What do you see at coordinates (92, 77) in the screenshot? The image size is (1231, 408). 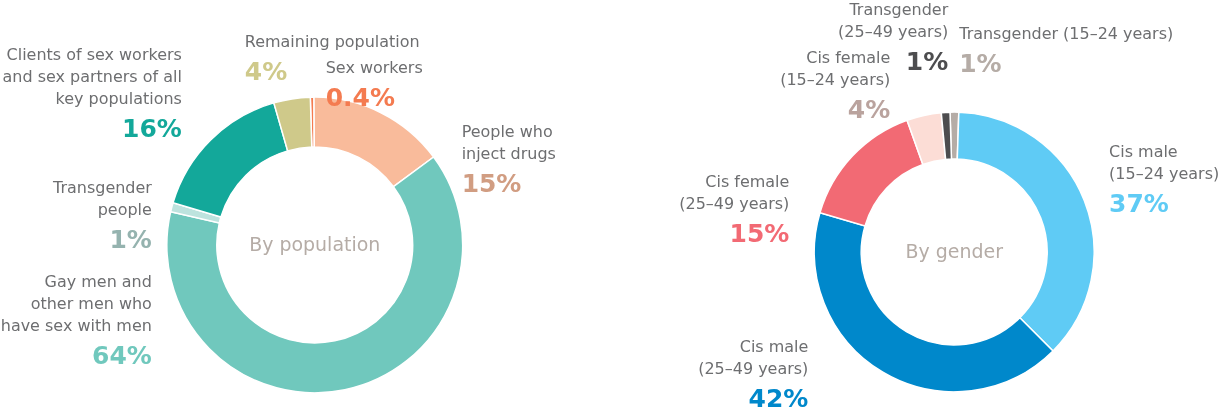 I see `slice-label: Clients of sex workers and sex partners of all key populations` at bounding box center [92, 77].